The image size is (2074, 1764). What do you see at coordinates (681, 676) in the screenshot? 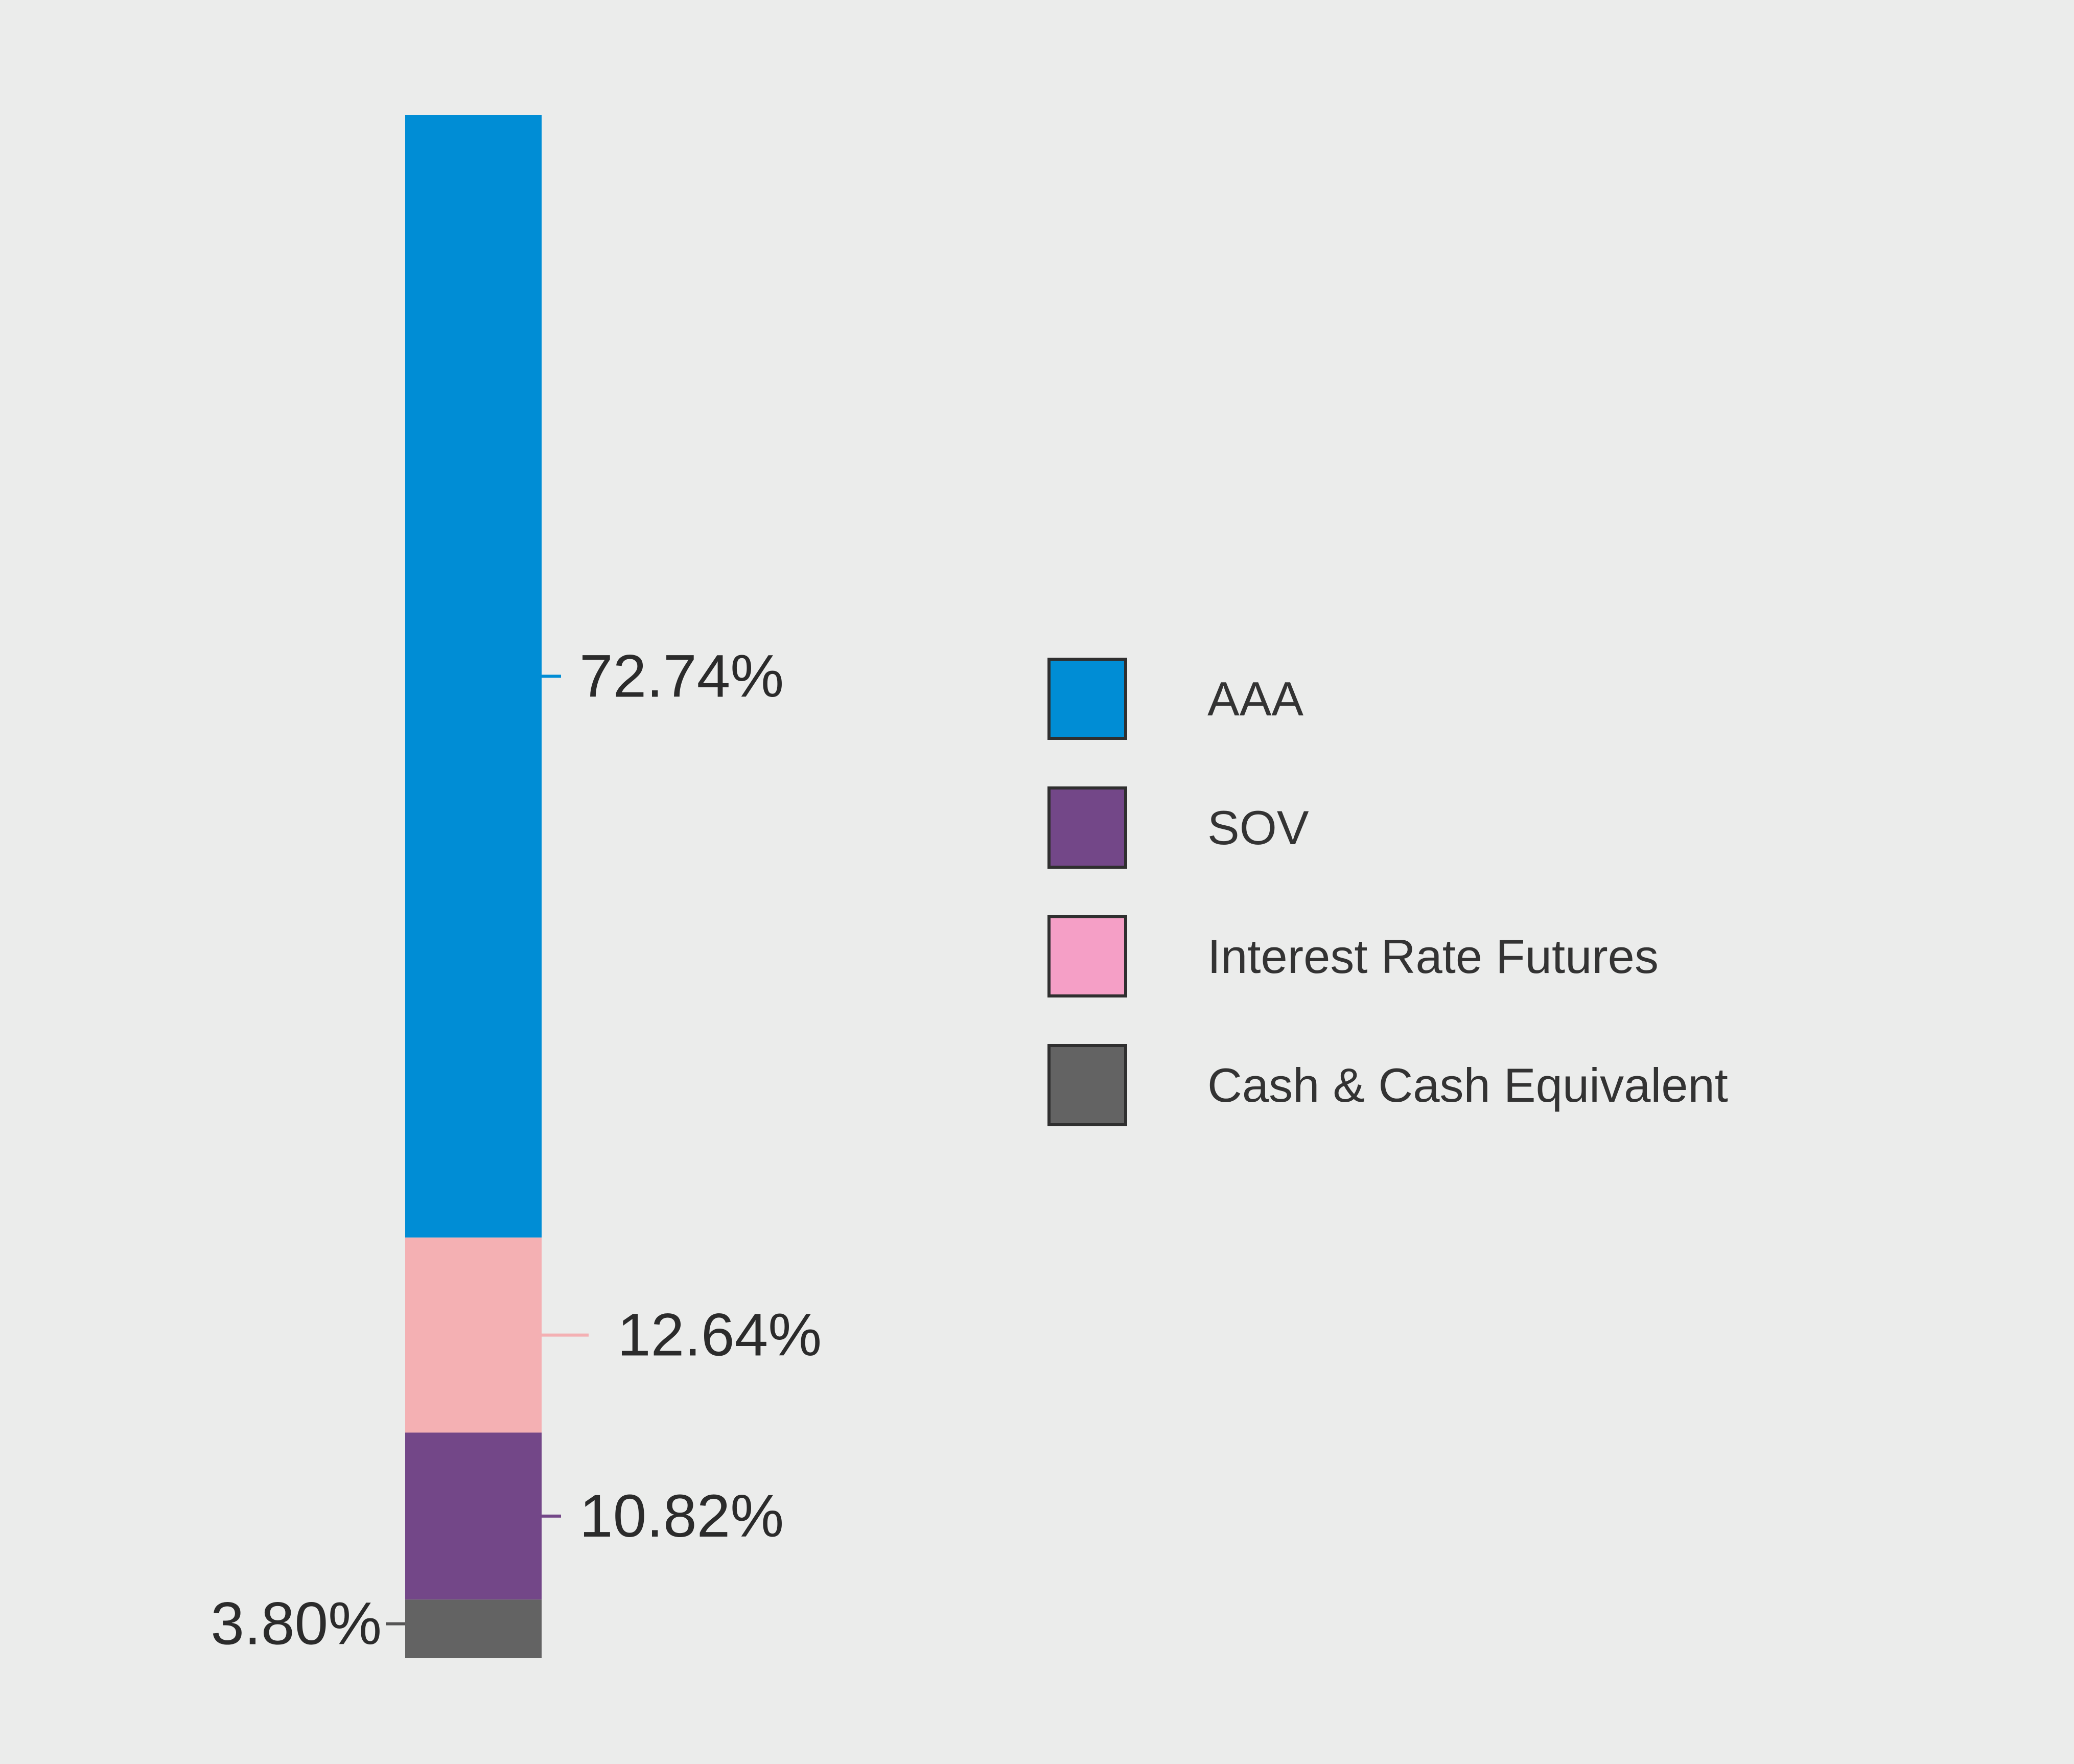
I see `data-label-aaa: 72.74%` at bounding box center [681, 676].